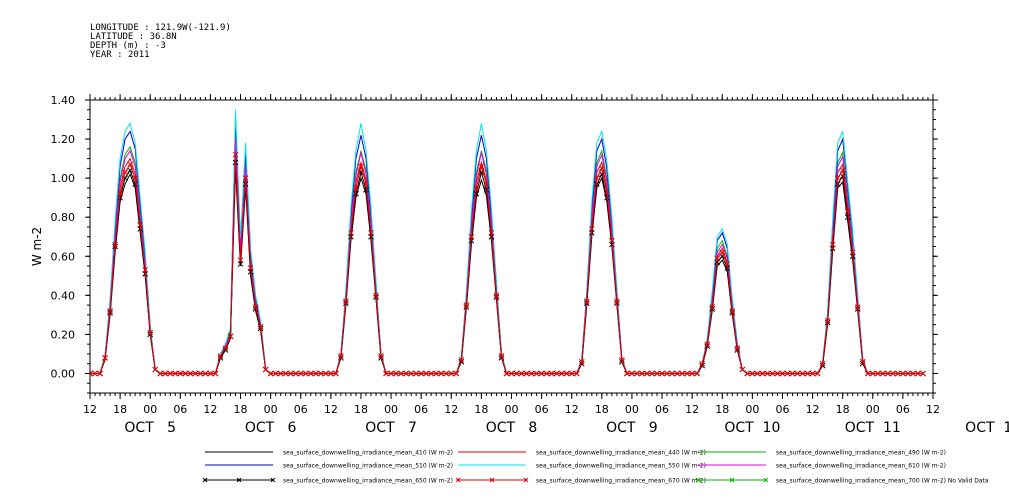 This screenshot has height=504, width=1009. Describe the element at coordinates (160, 28) in the screenshot. I see `header-longitude: LONGITUDE : 121.9W(-121.9)` at that location.